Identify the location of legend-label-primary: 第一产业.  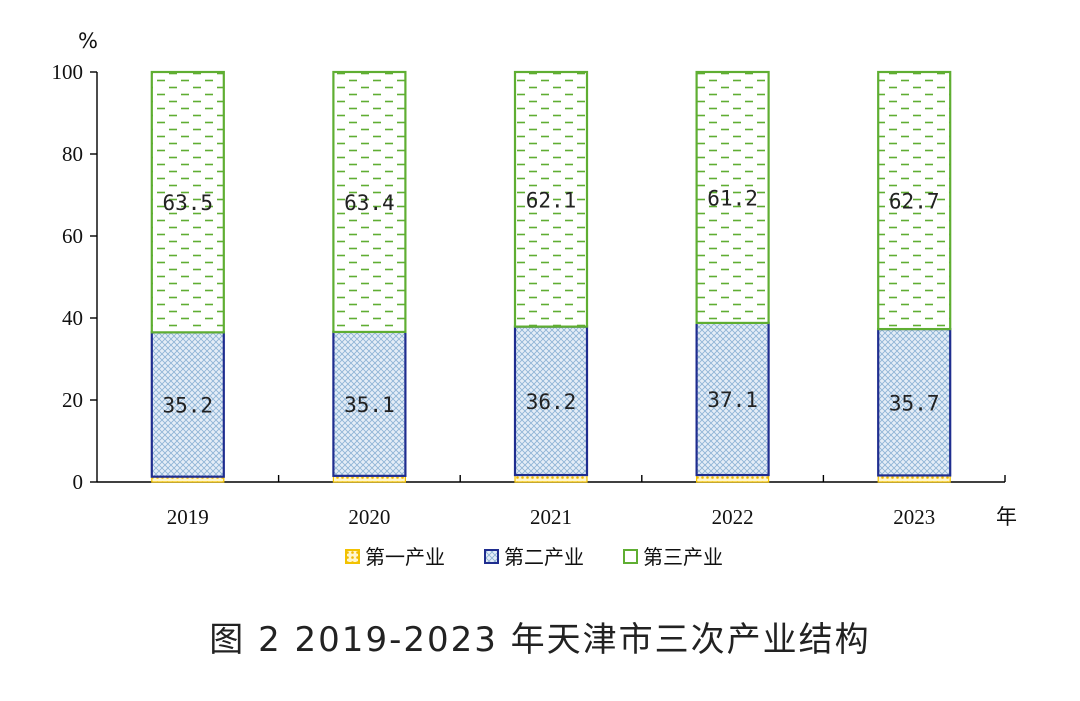
(405, 557).